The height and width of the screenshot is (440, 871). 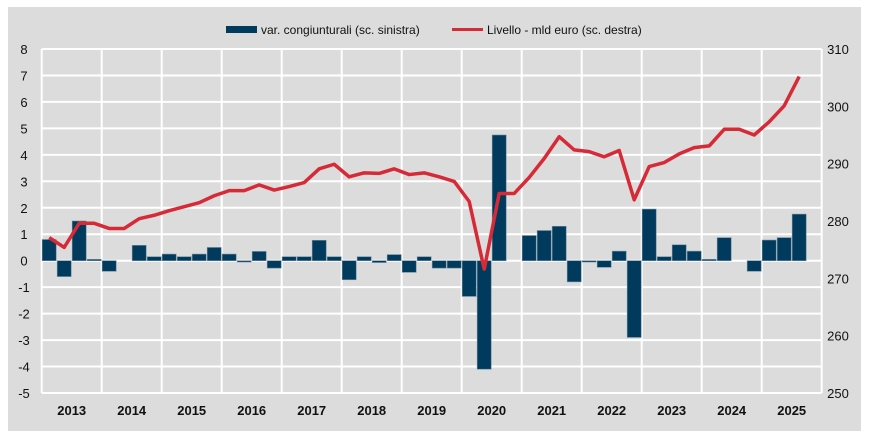 I want to click on left-axis: -5 -4 -3 -2 -1 0 1 2 3 4 5 6 7 8, so click(x=24, y=221).